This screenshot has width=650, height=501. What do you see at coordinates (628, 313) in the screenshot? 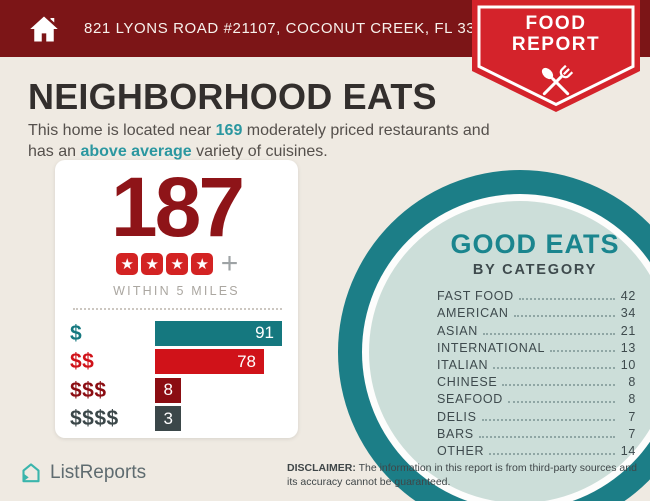
I see `category-value: 34` at bounding box center [628, 313].